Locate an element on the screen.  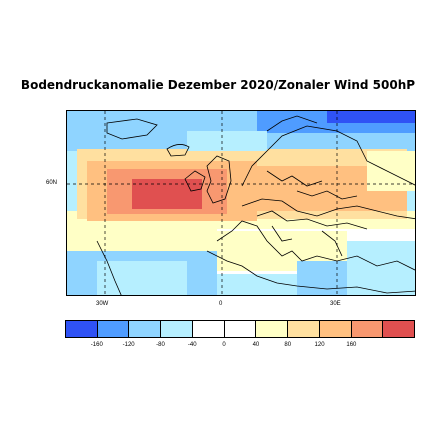
northeast-pale is located at coordinates (391, 171).